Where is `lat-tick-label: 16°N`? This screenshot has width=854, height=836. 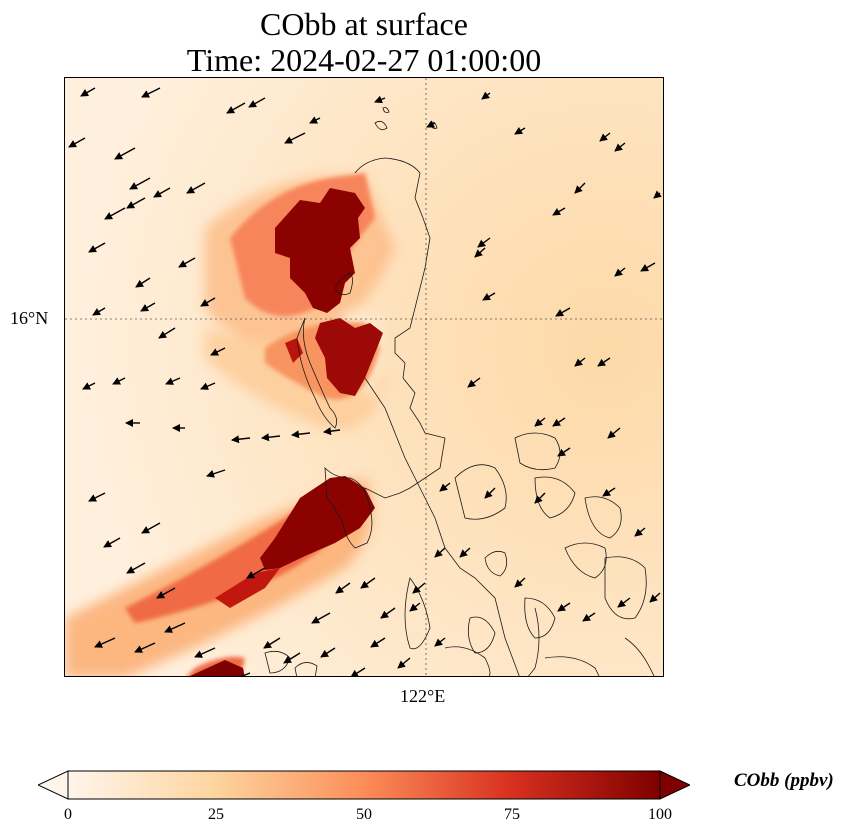
lat-tick-label: 16°N is located at coordinates (29, 318).